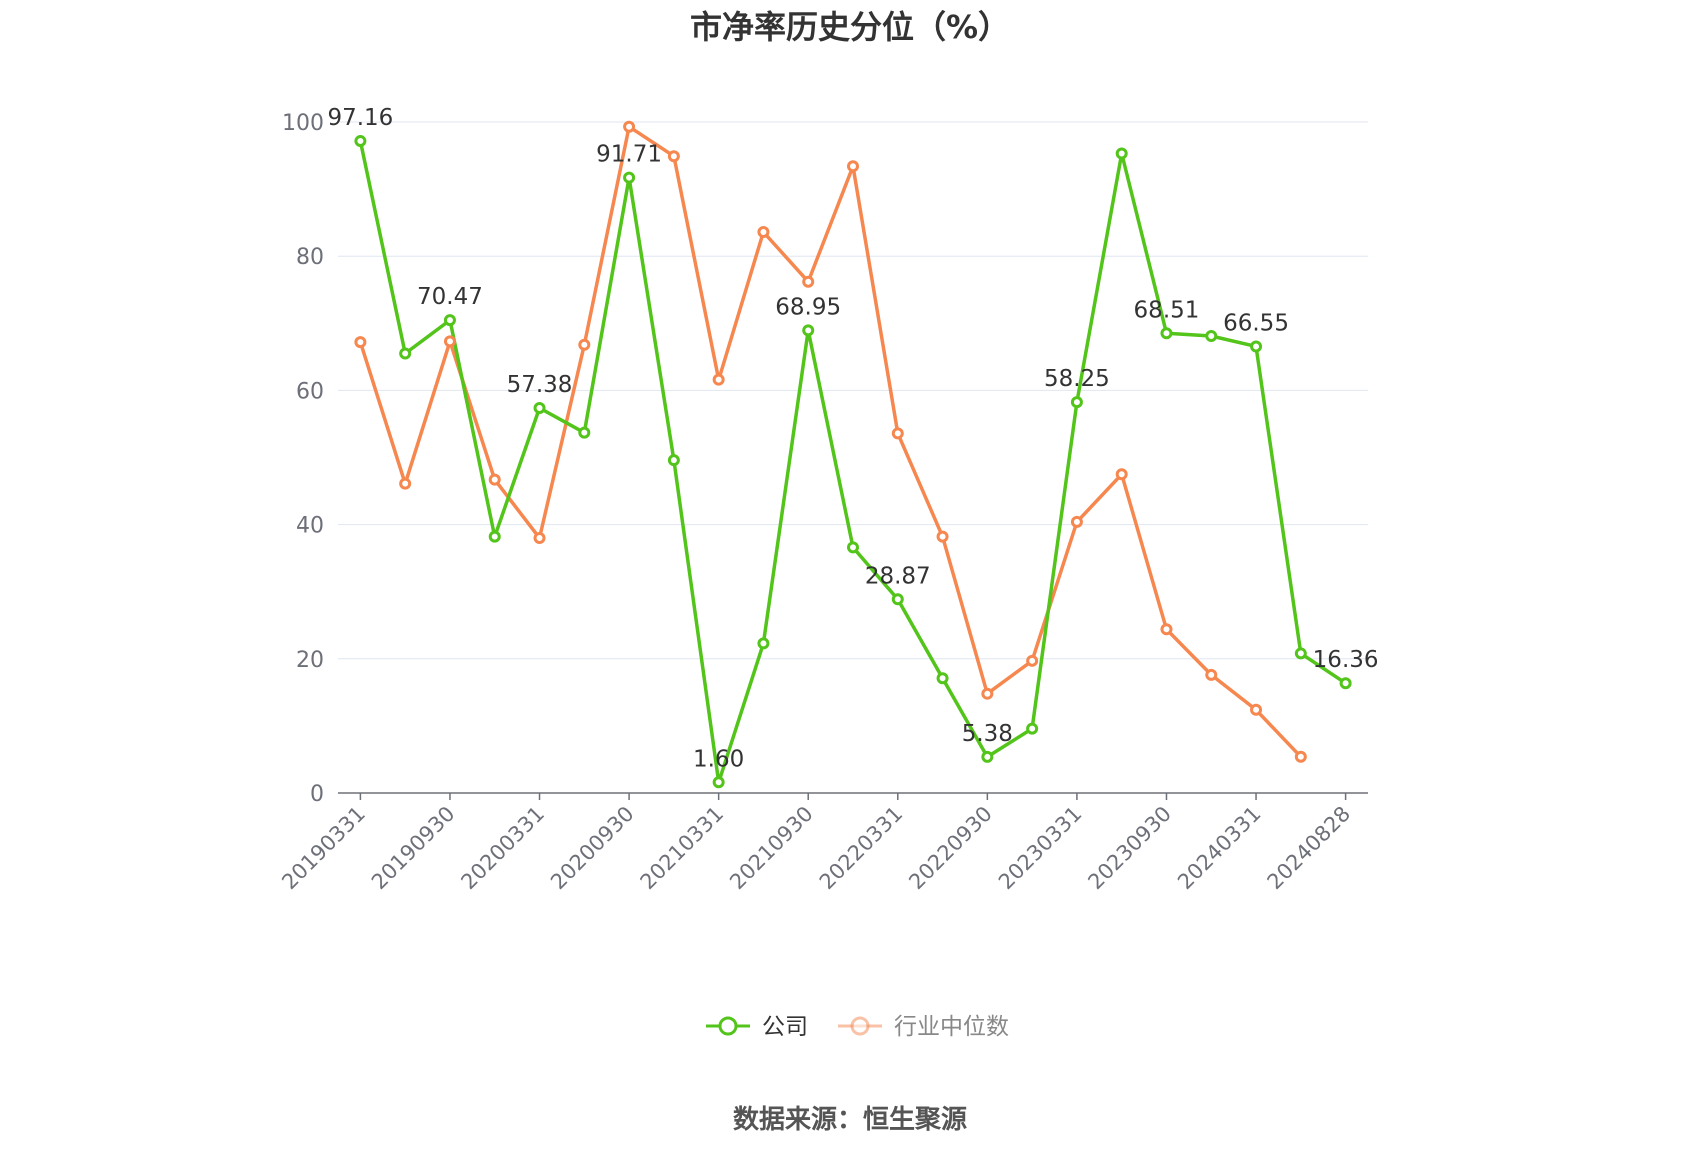 The height and width of the screenshot is (1150, 1700). What do you see at coordinates (1219, 848) in the screenshot?
I see `x-tick-label: 20240331` at bounding box center [1219, 848].